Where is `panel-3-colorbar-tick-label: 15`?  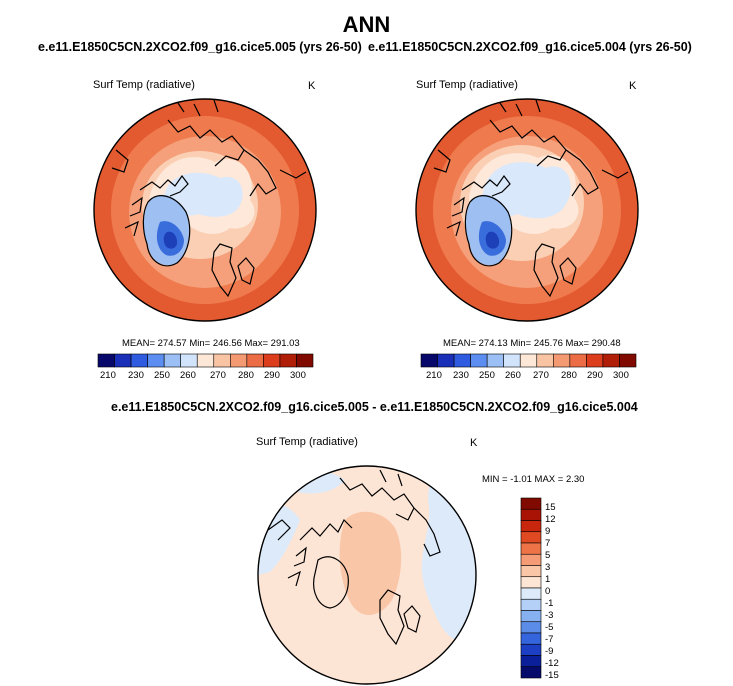
panel-3-colorbar-tick-label: 15 is located at coordinates (550, 507).